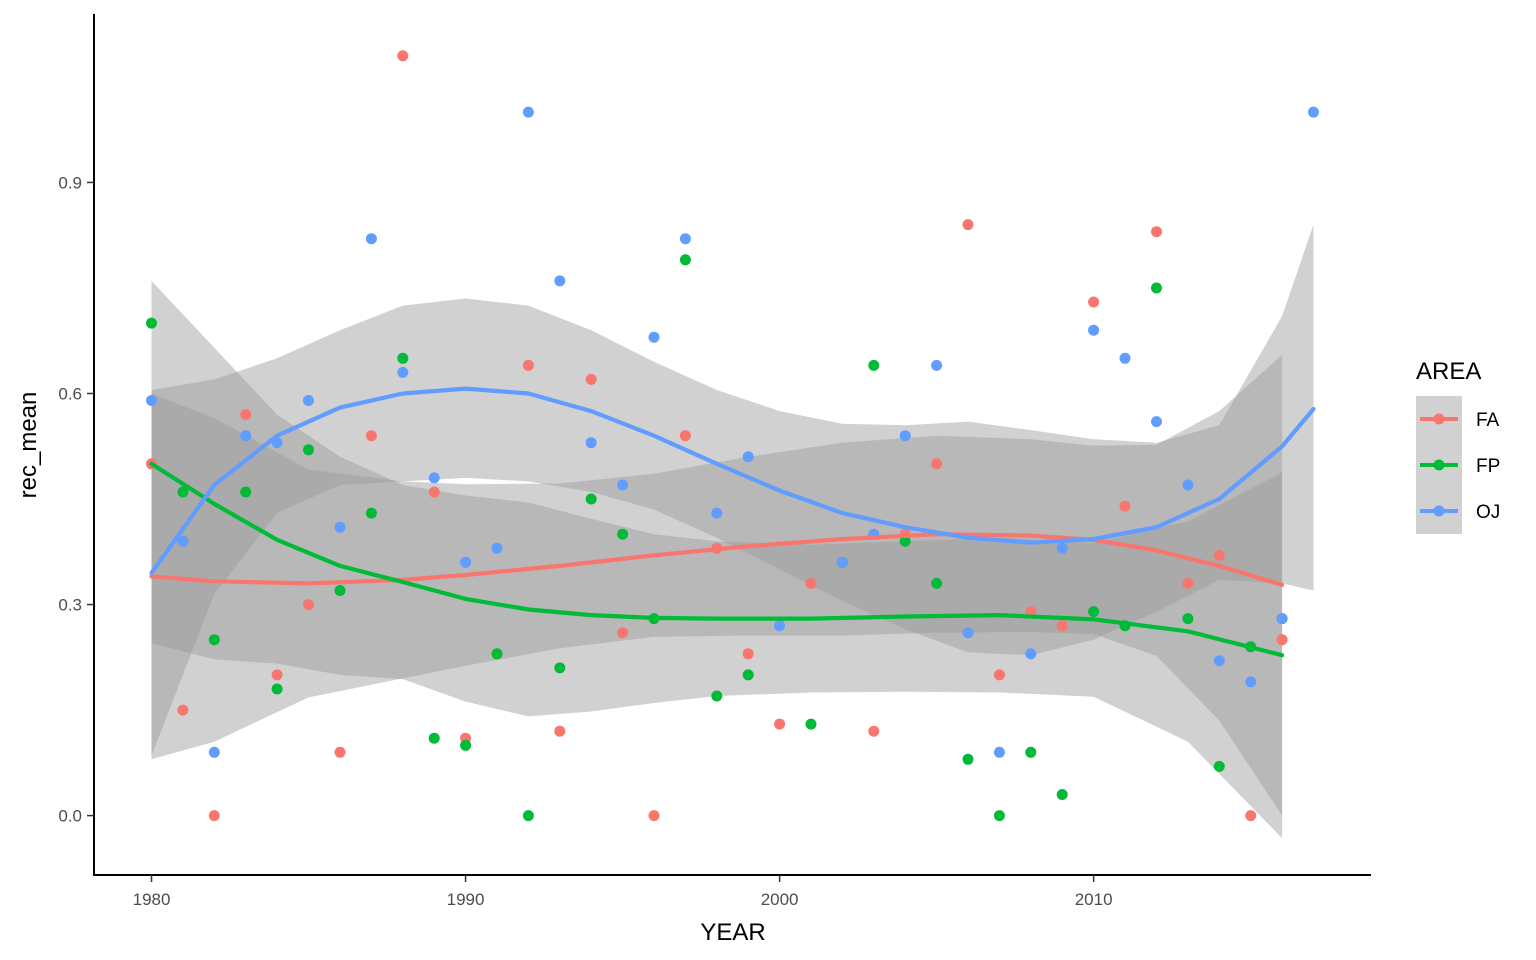 The height and width of the screenshot is (960, 1536). Describe the element at coordinates (70, 182) in the screenshot. I see `y-tick-label-3: 0.9` at that location.